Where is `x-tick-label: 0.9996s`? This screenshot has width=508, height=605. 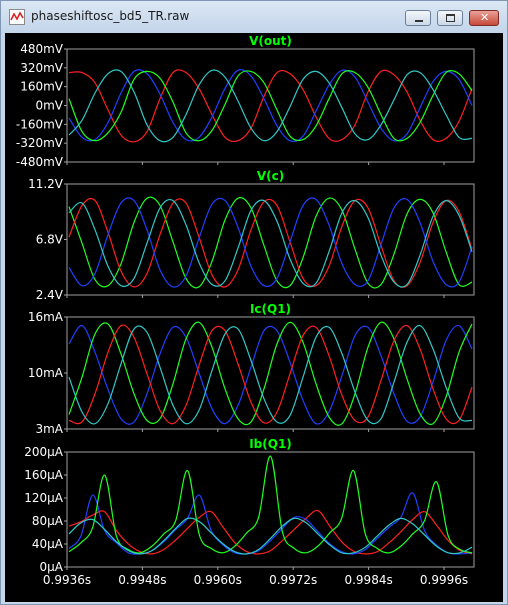
x-tick-label: 0.9996s is located at coordinates (444, 580).